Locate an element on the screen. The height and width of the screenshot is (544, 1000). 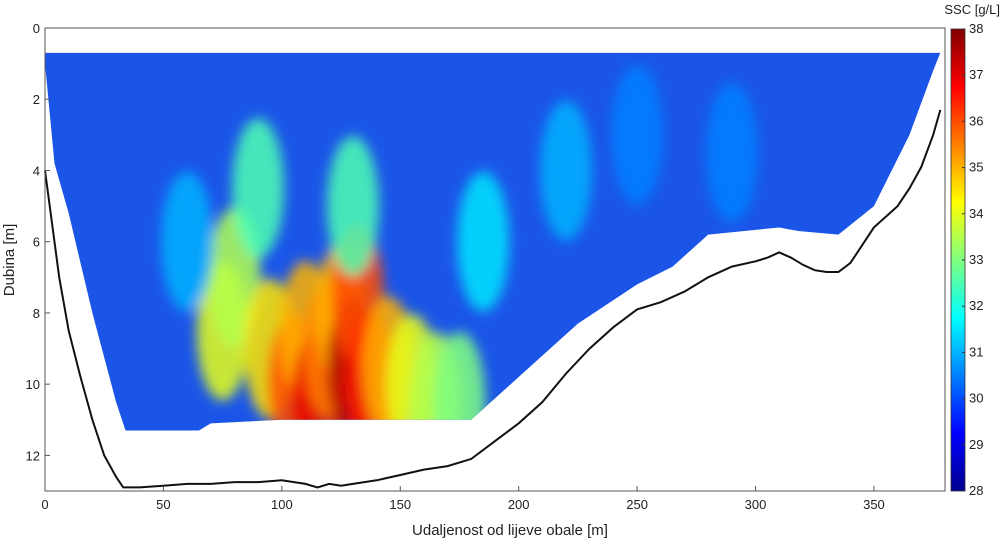
colorbar: SSC [g/L] 28 29 30 31 32 33 34 35 36 37 38 is located at coordinates (972, 250).